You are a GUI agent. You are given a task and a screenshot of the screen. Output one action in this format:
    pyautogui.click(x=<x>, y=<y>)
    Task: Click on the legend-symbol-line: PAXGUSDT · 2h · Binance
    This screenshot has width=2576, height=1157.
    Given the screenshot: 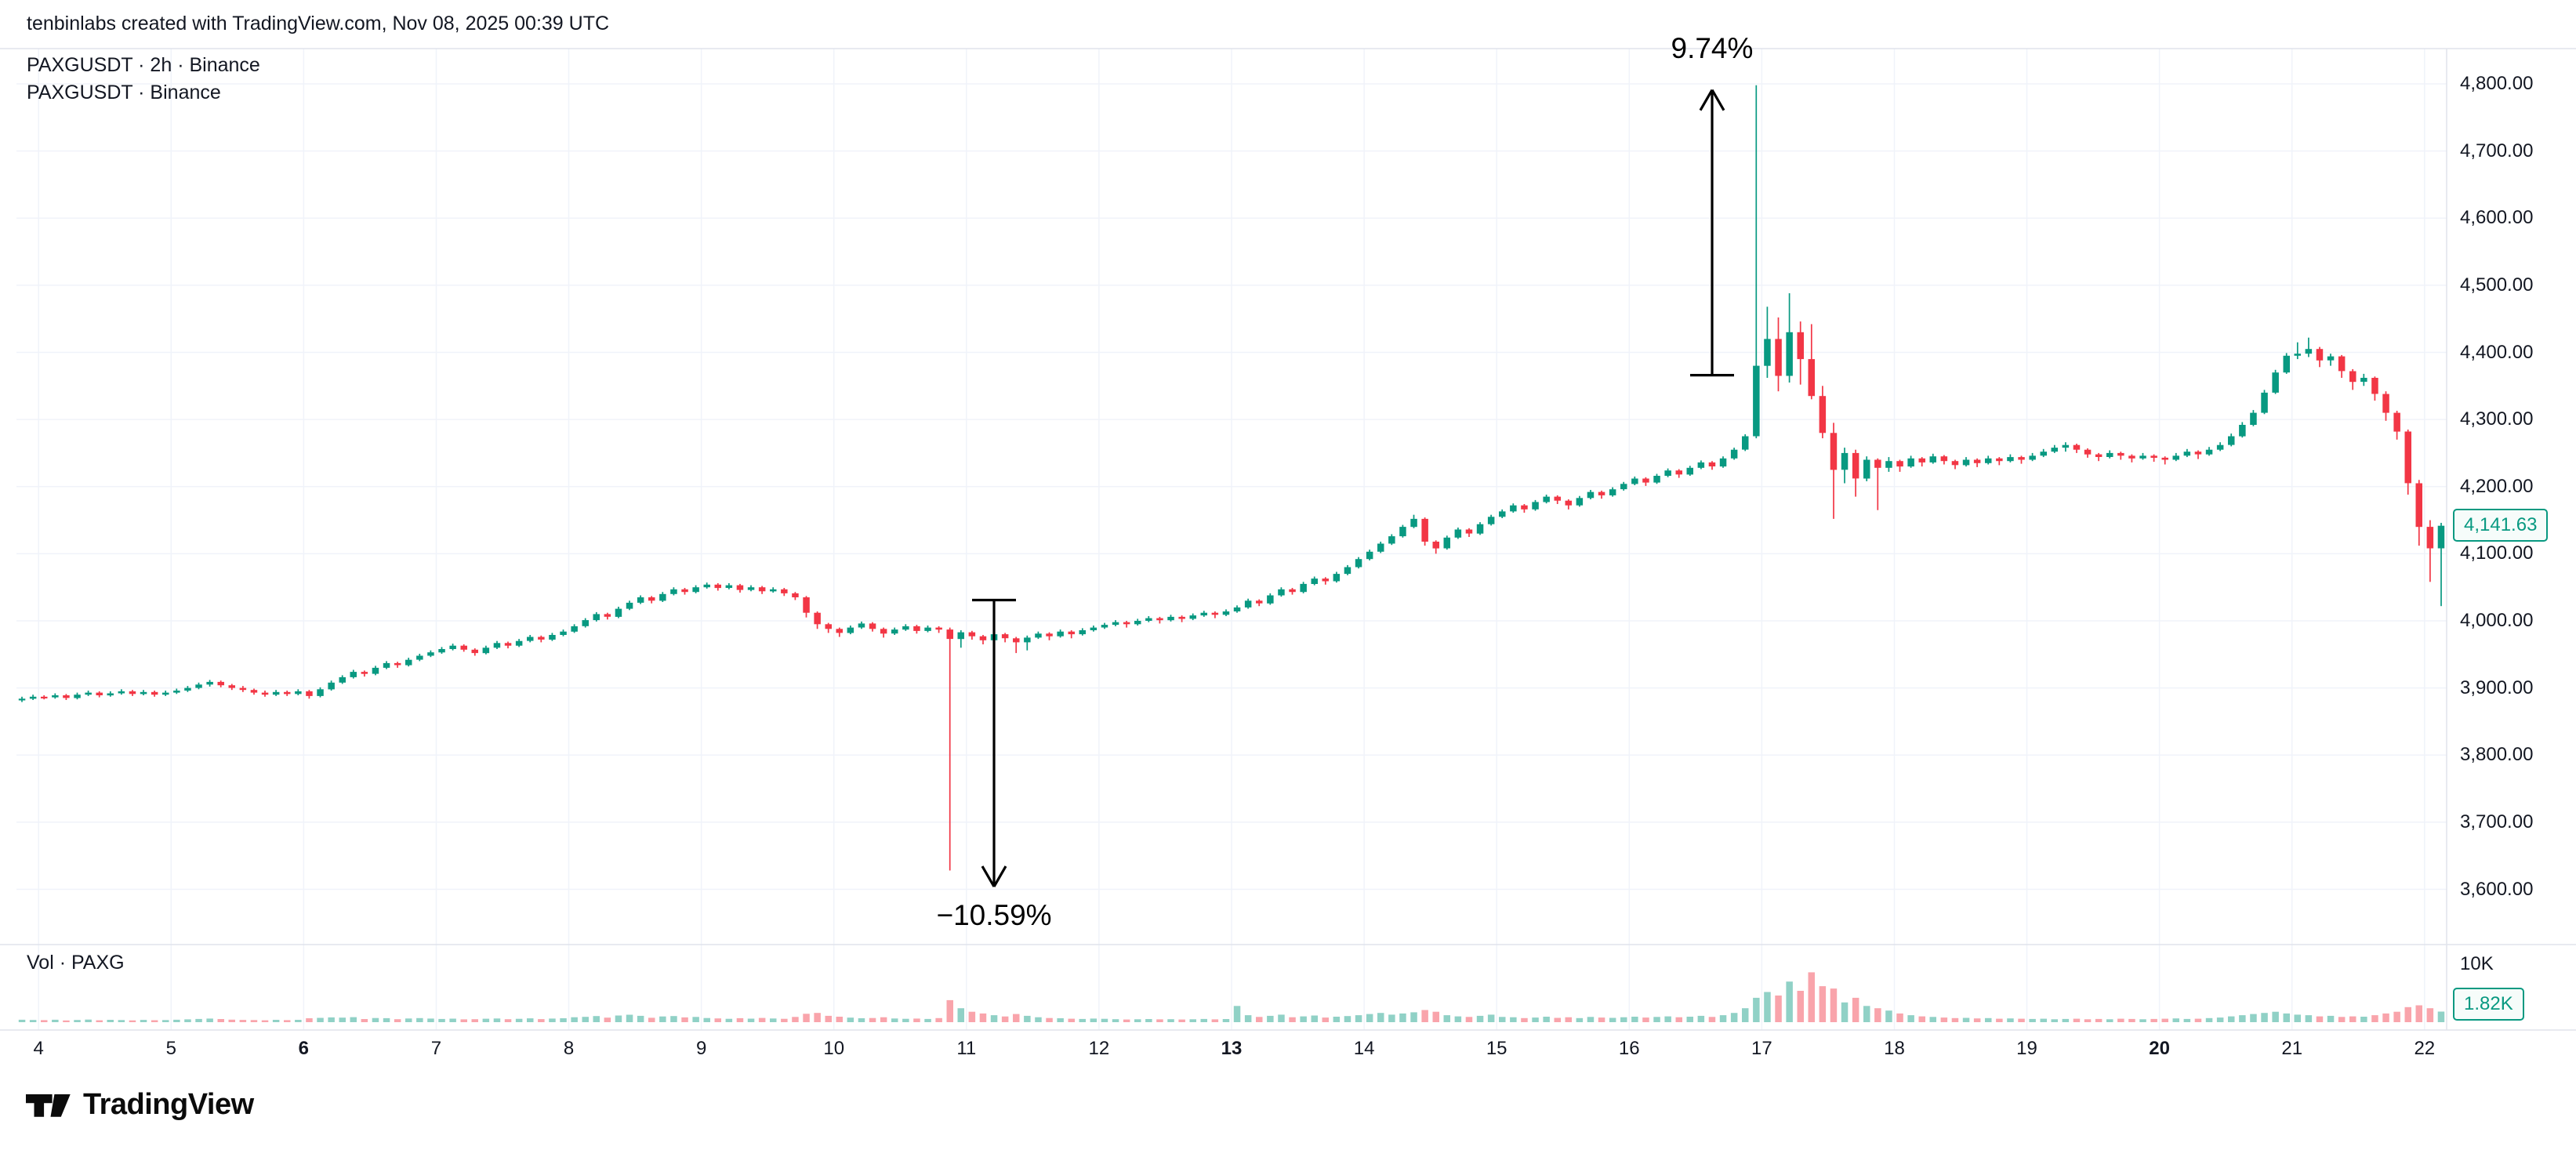 What is the action you would take?
    pyautogui.click(x=144, y=65)
    